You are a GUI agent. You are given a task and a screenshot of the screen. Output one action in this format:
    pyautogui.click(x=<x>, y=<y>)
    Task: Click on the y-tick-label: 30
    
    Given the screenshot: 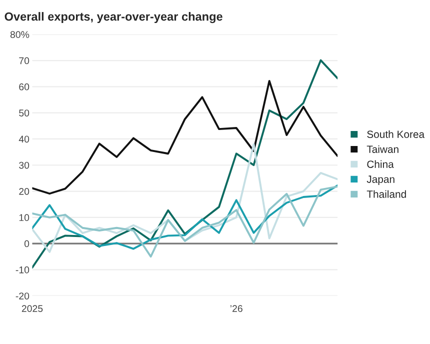 What is the action you would take?
    pyautogui.click(x=24, y=165)
    